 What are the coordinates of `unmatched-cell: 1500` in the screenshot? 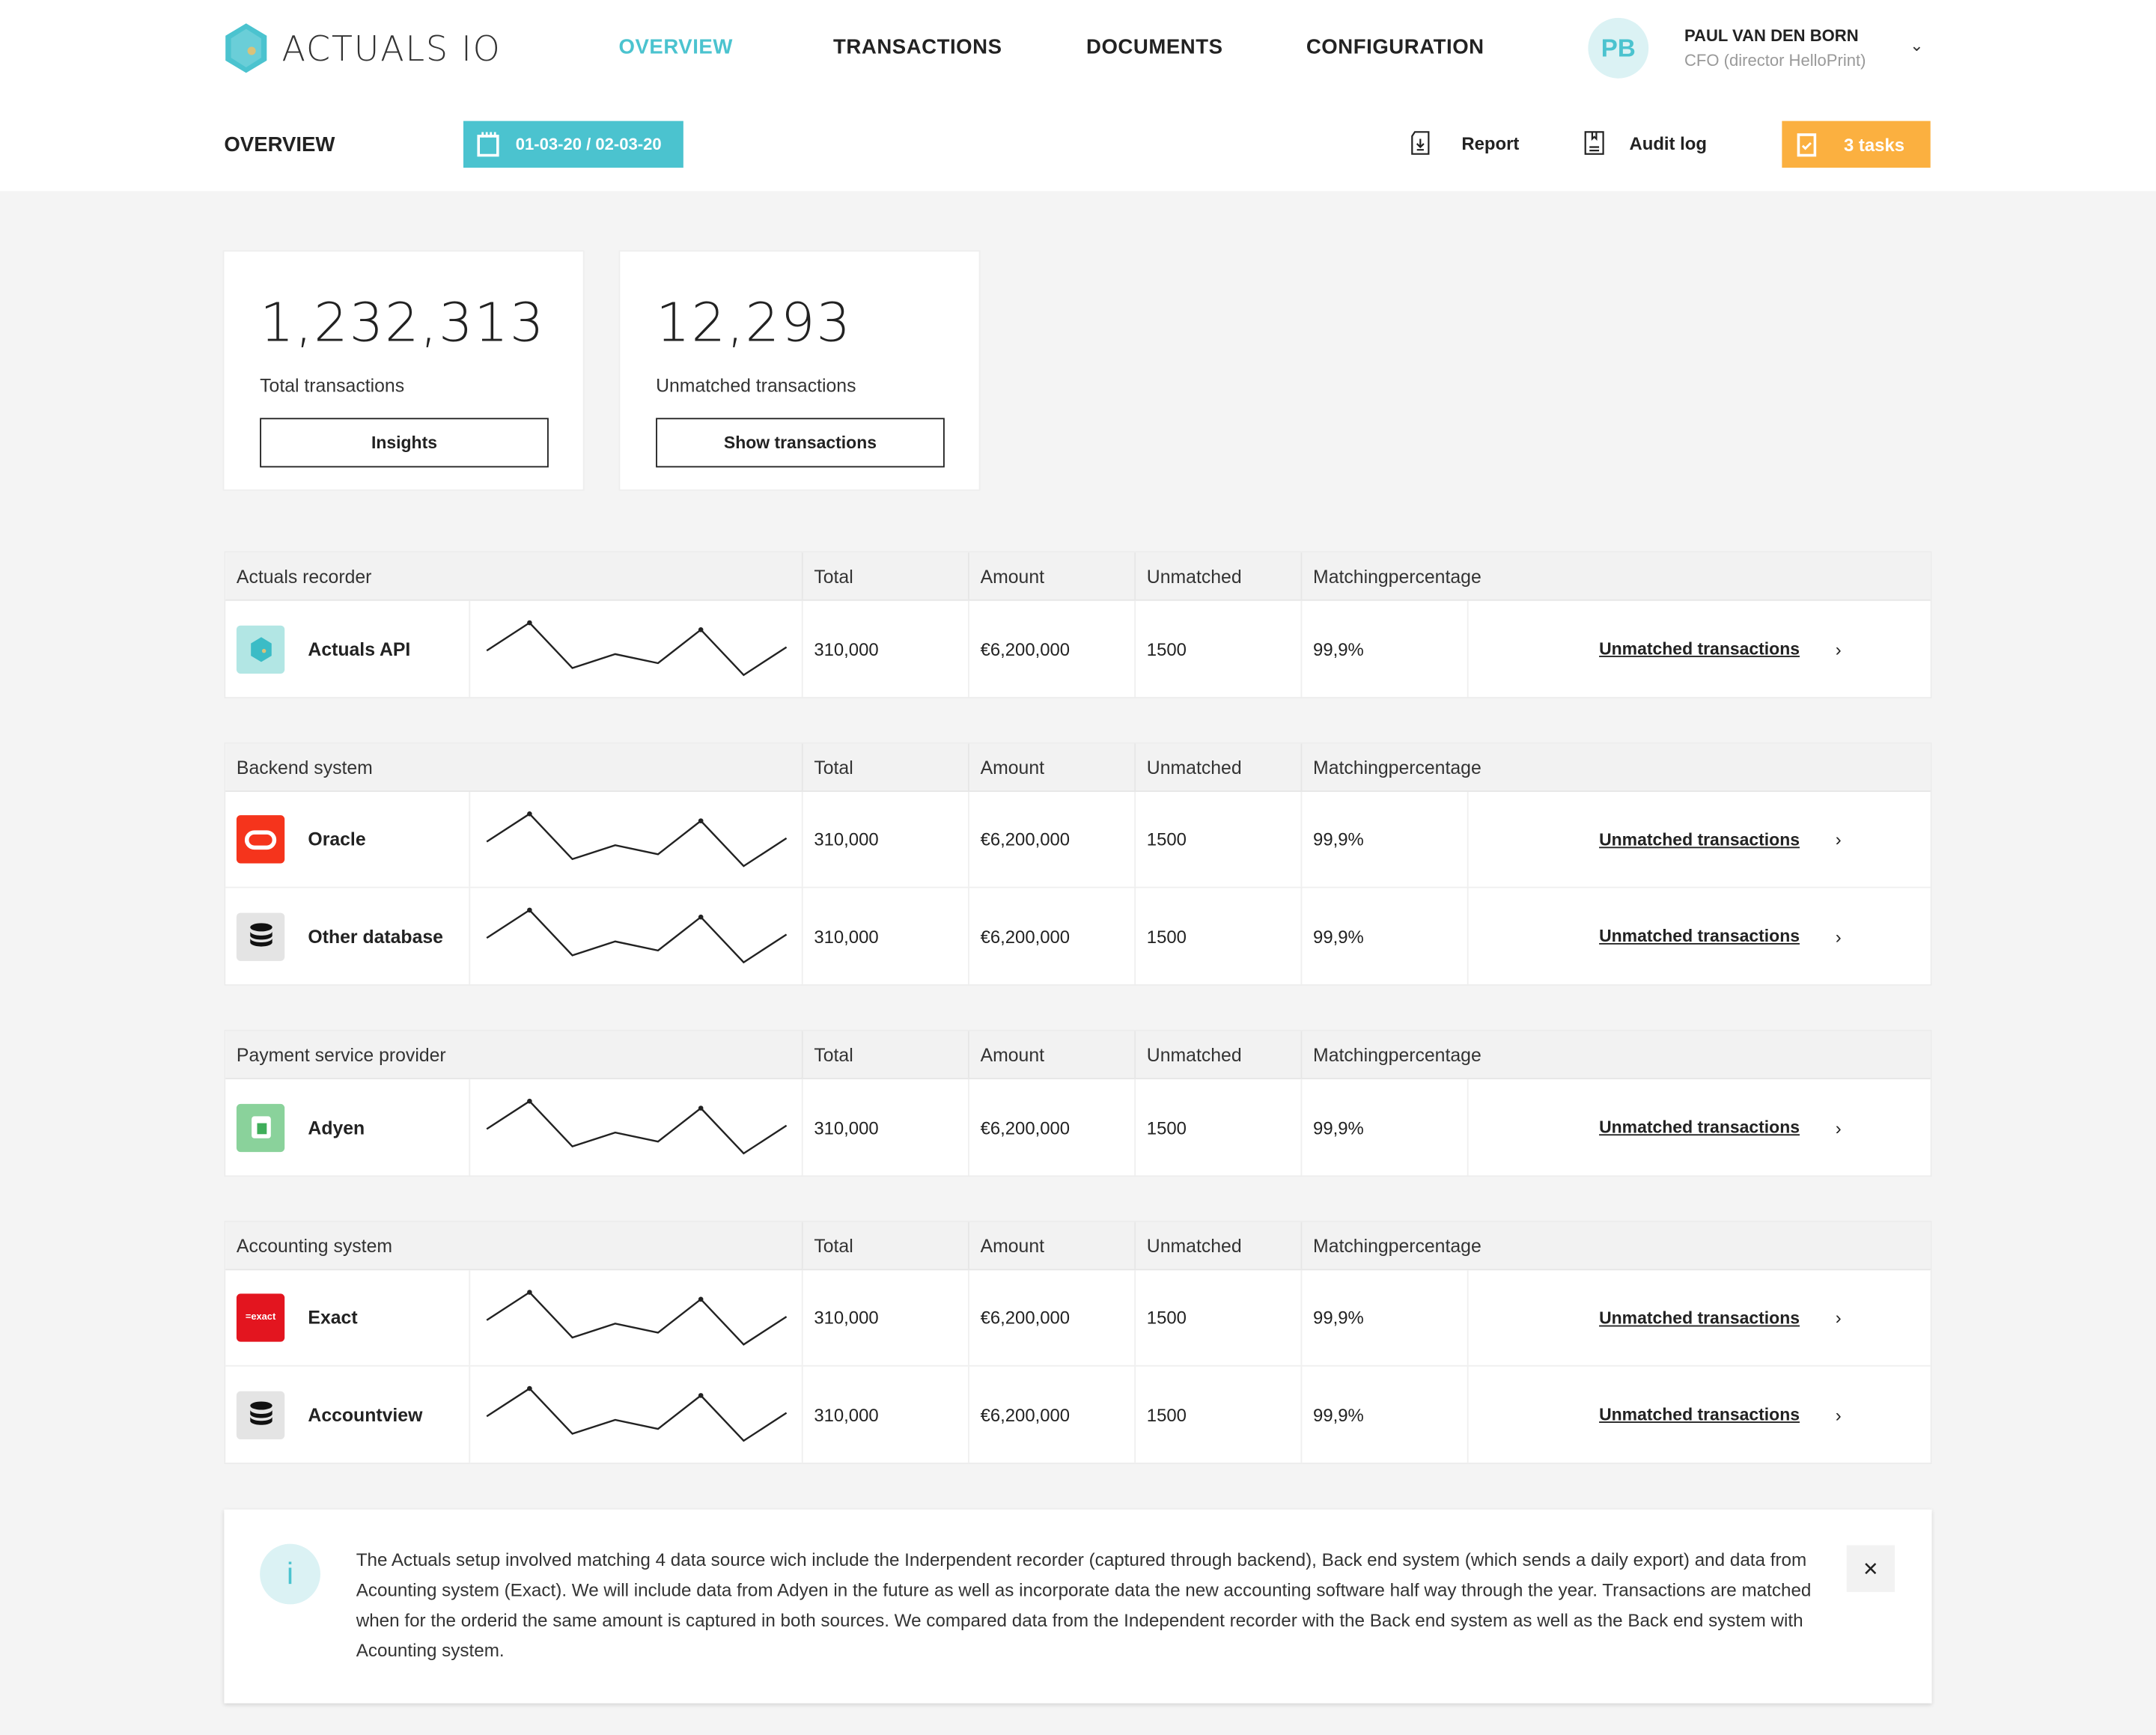 It's located at (1219, 1414).